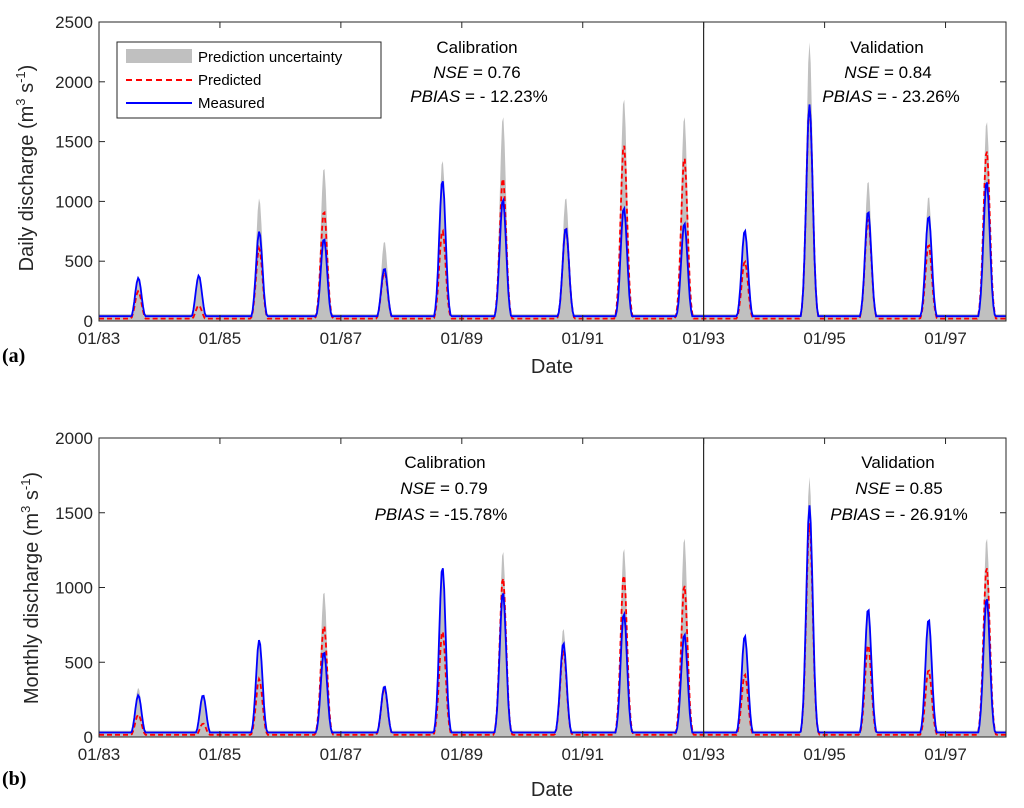 This screenshot has height=808, width=1024. Describe the element at coordinates (231, 103) in the screenshot. I see `legend-label-measured: Measured` at that location.